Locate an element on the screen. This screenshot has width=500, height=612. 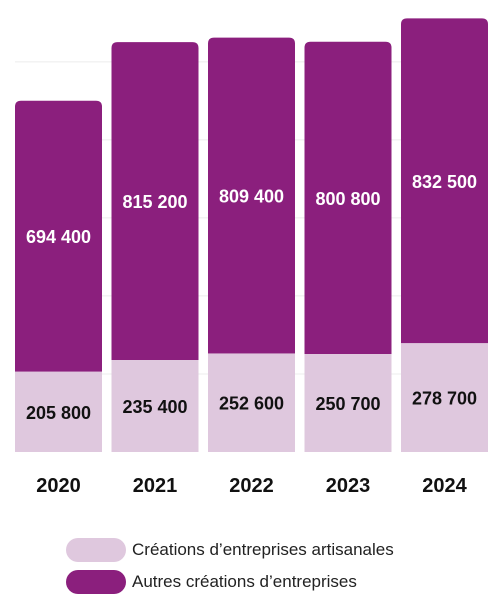
x-tick-label: 2020 is located at coordinates (58, 486).